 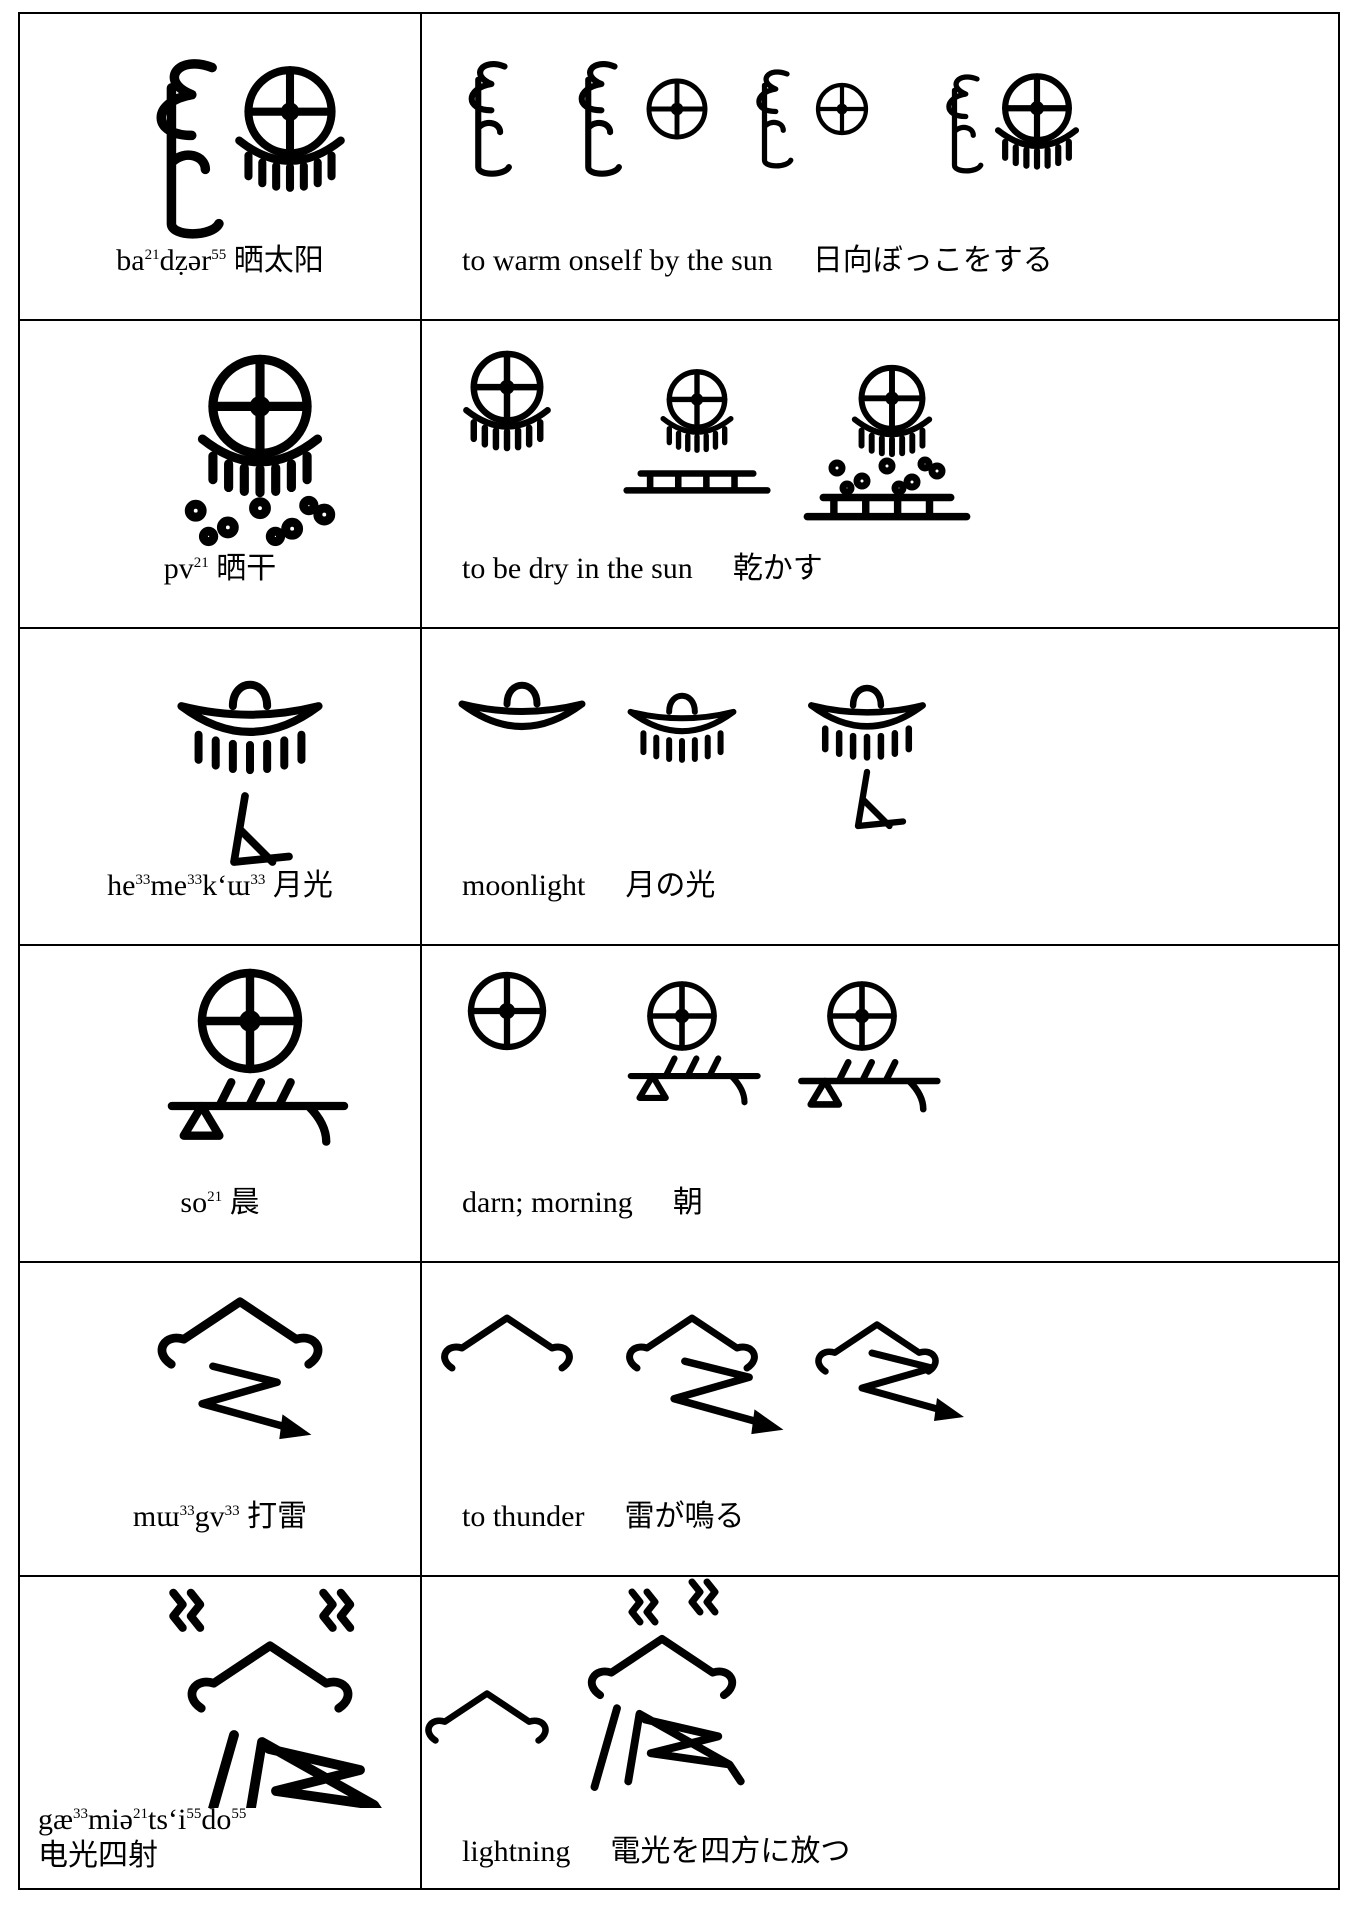 I want to click on gloss: moonlight, so click(x=524, y=885).